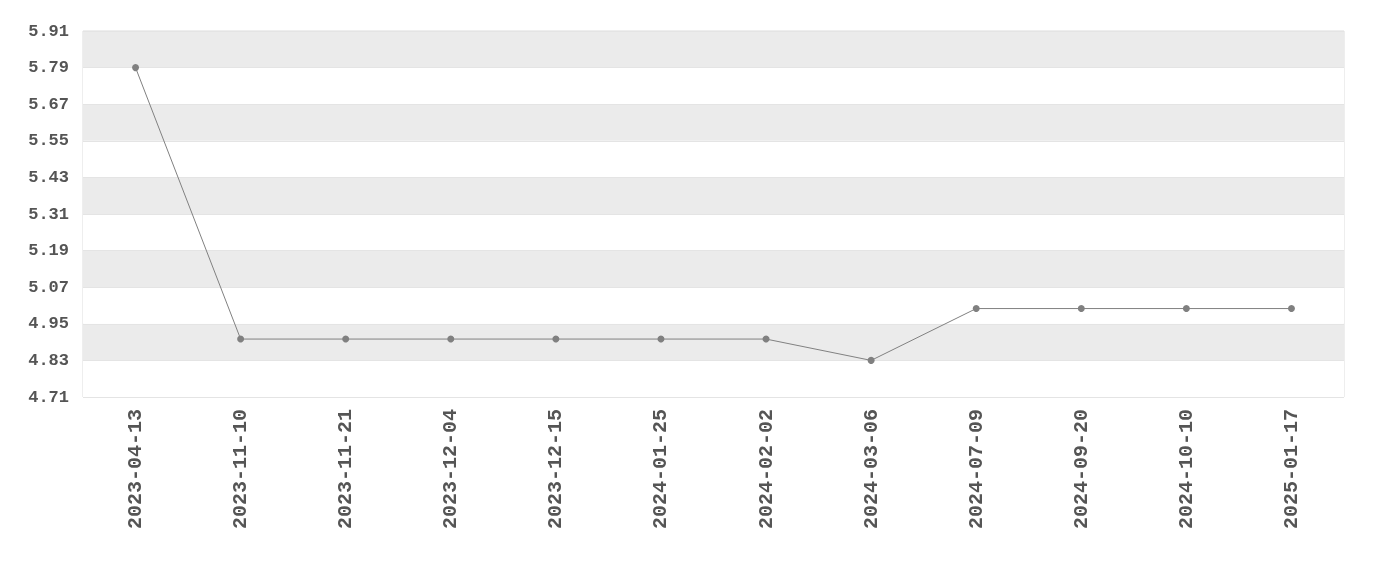 The width and height of the screenshot is (1380, 580). I want to click on x-tick-label: 2024-01-25, so click(661, 469).